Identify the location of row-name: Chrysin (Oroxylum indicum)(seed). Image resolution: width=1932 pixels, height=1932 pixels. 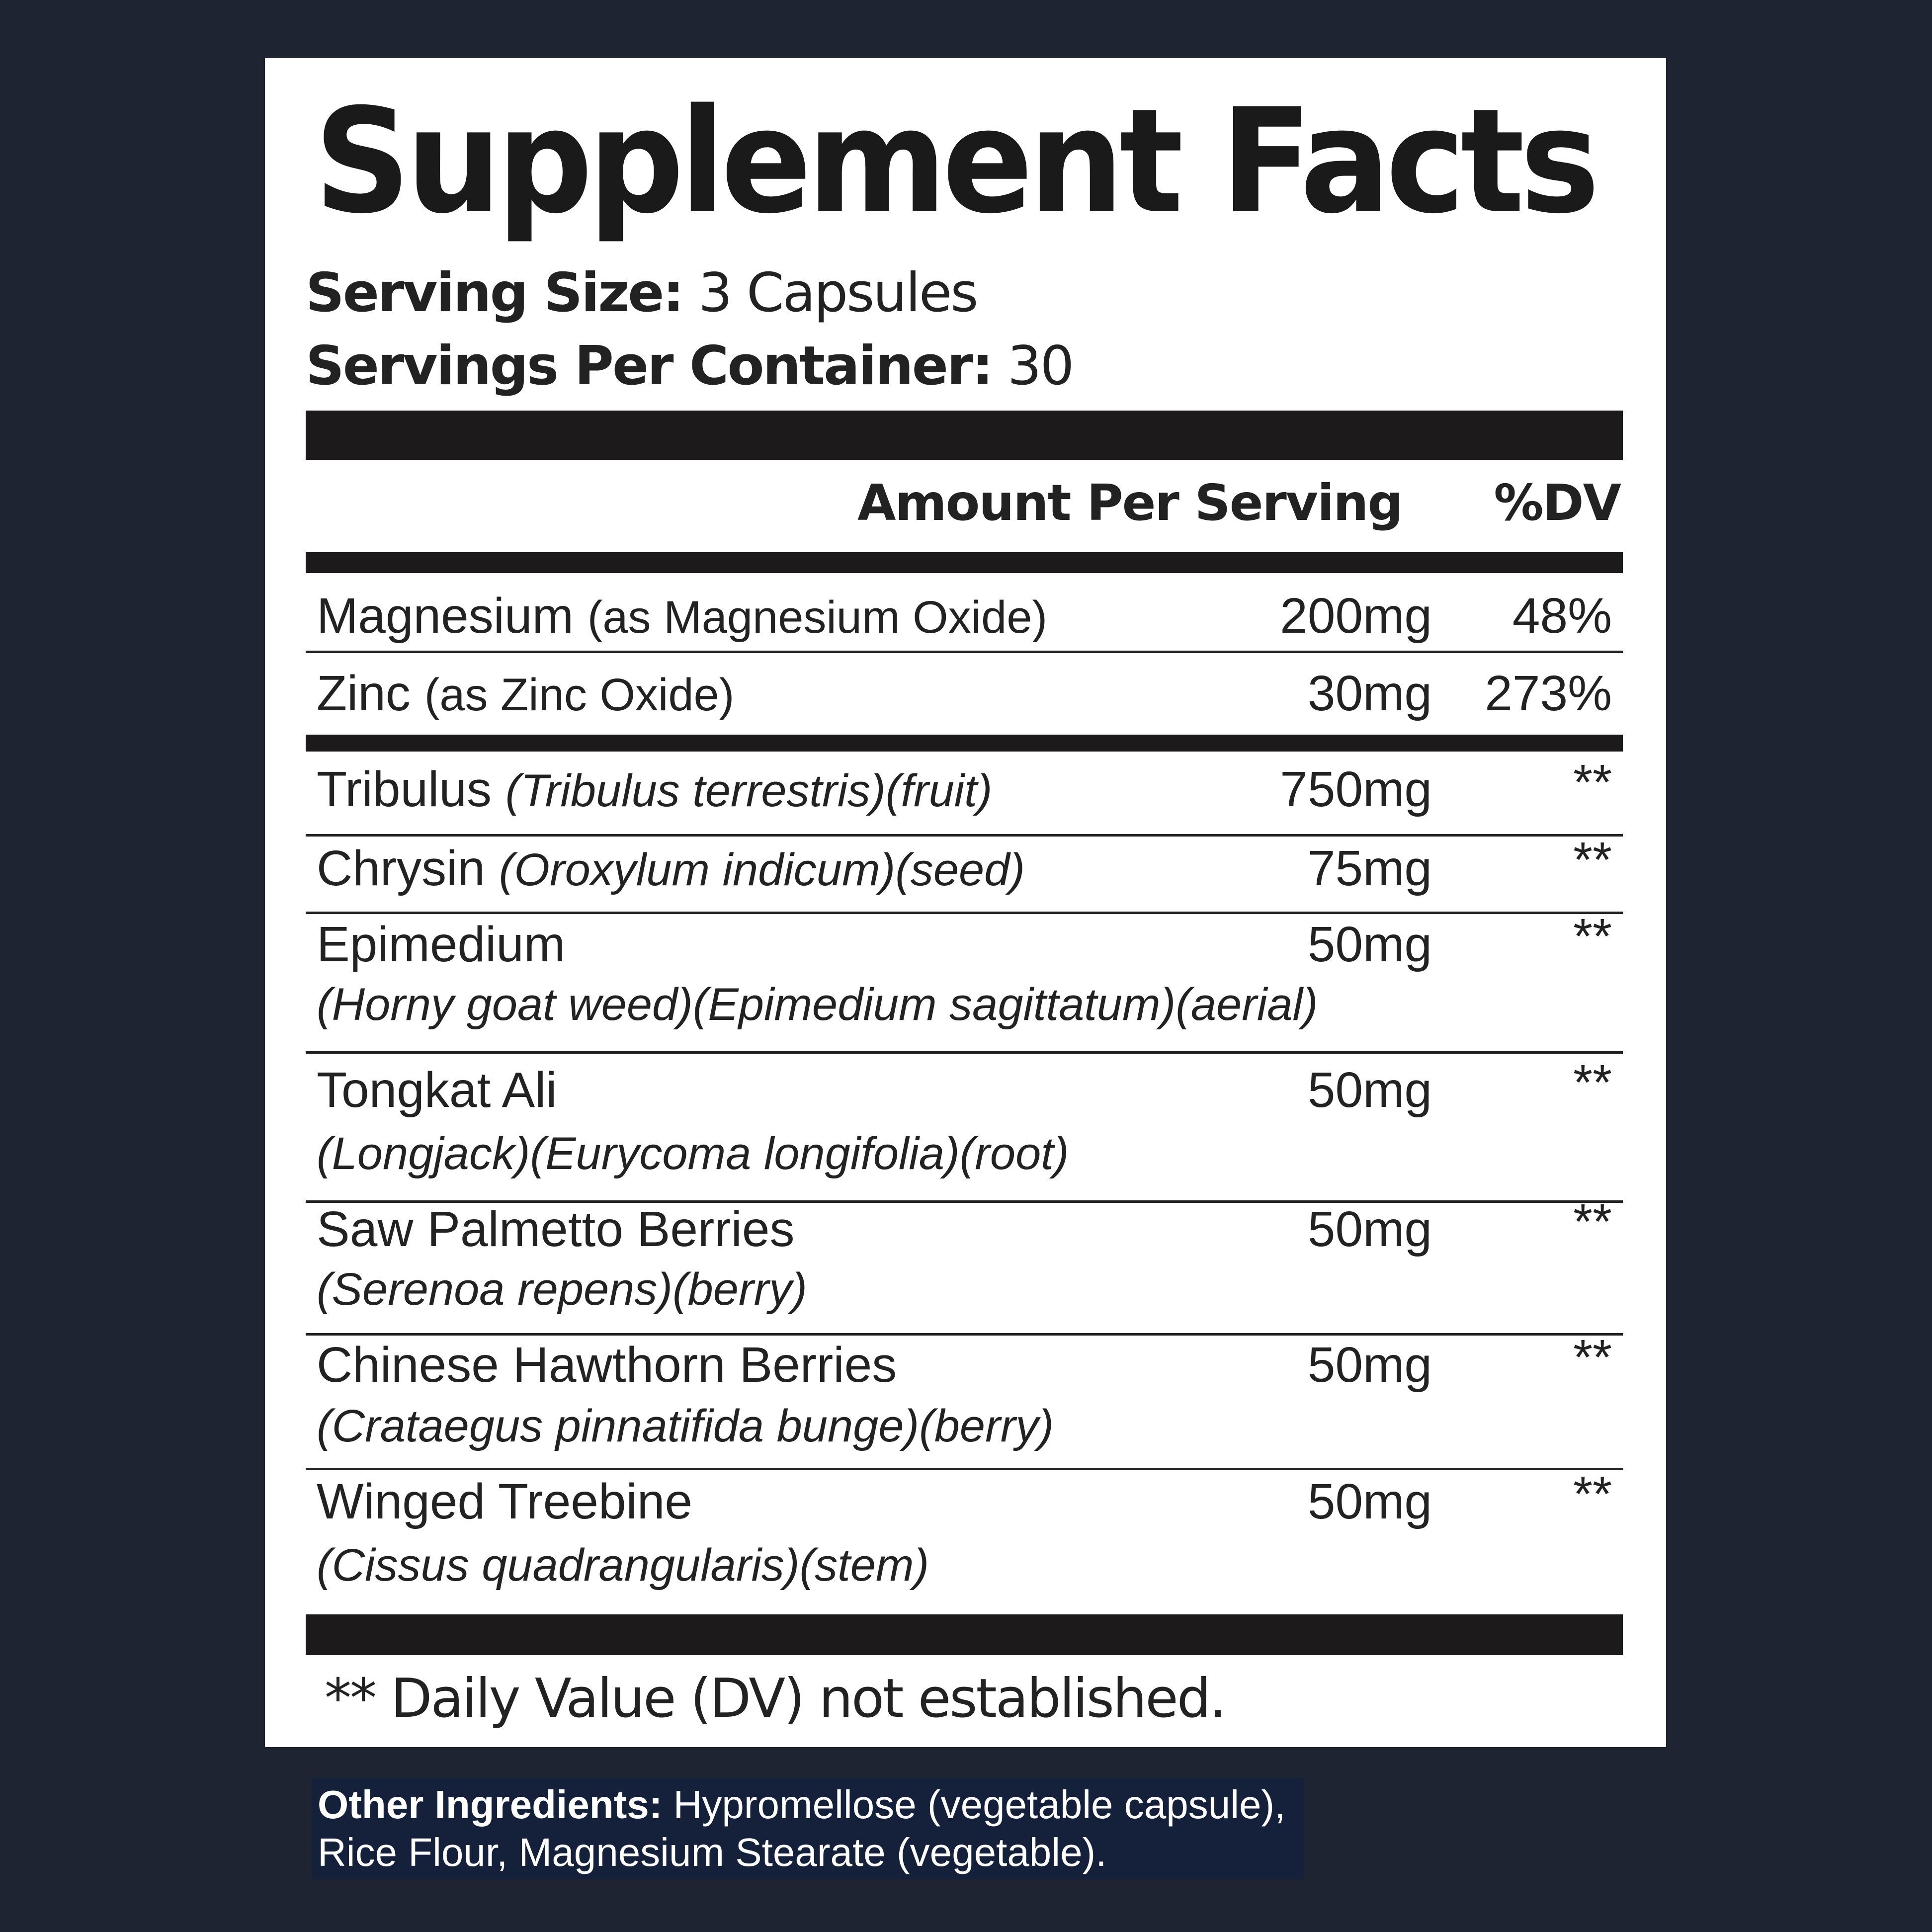
(671, 868).